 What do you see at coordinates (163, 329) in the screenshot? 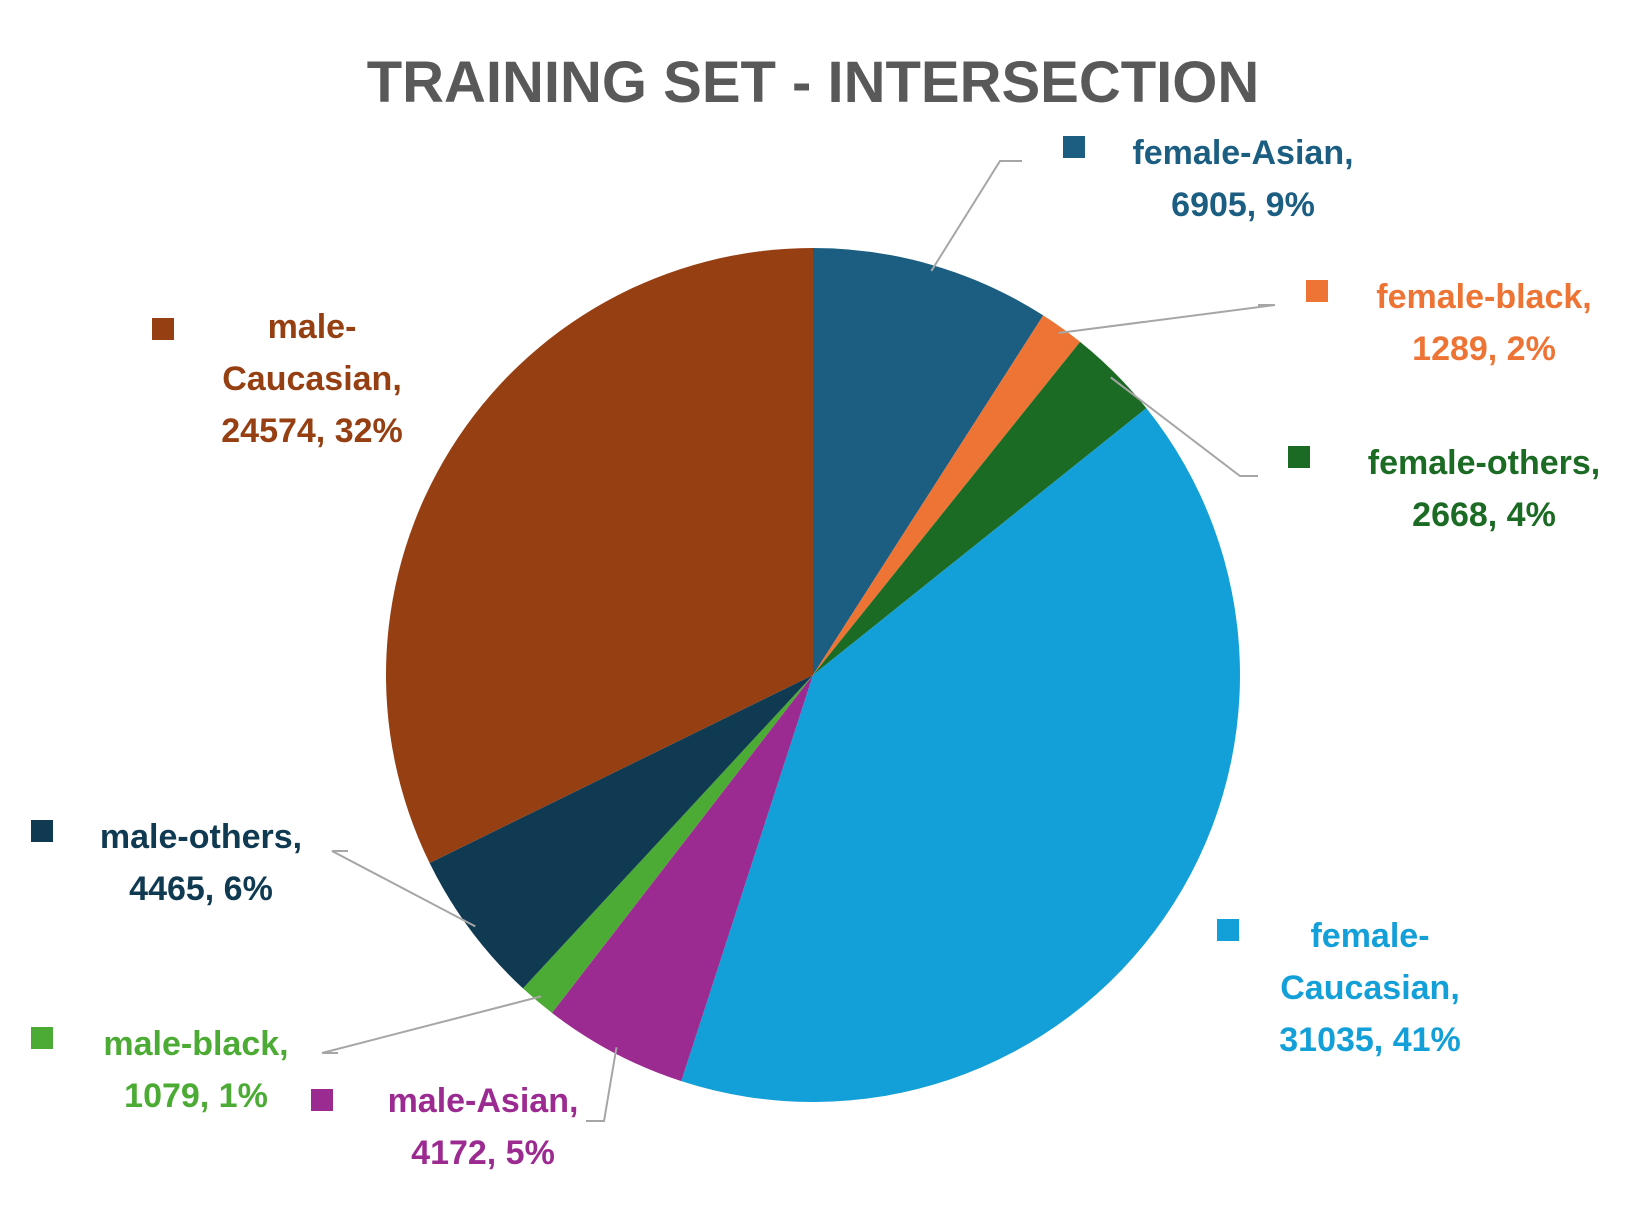
I see `legend-key-male-caucasian` at bounding box center [163, 329].